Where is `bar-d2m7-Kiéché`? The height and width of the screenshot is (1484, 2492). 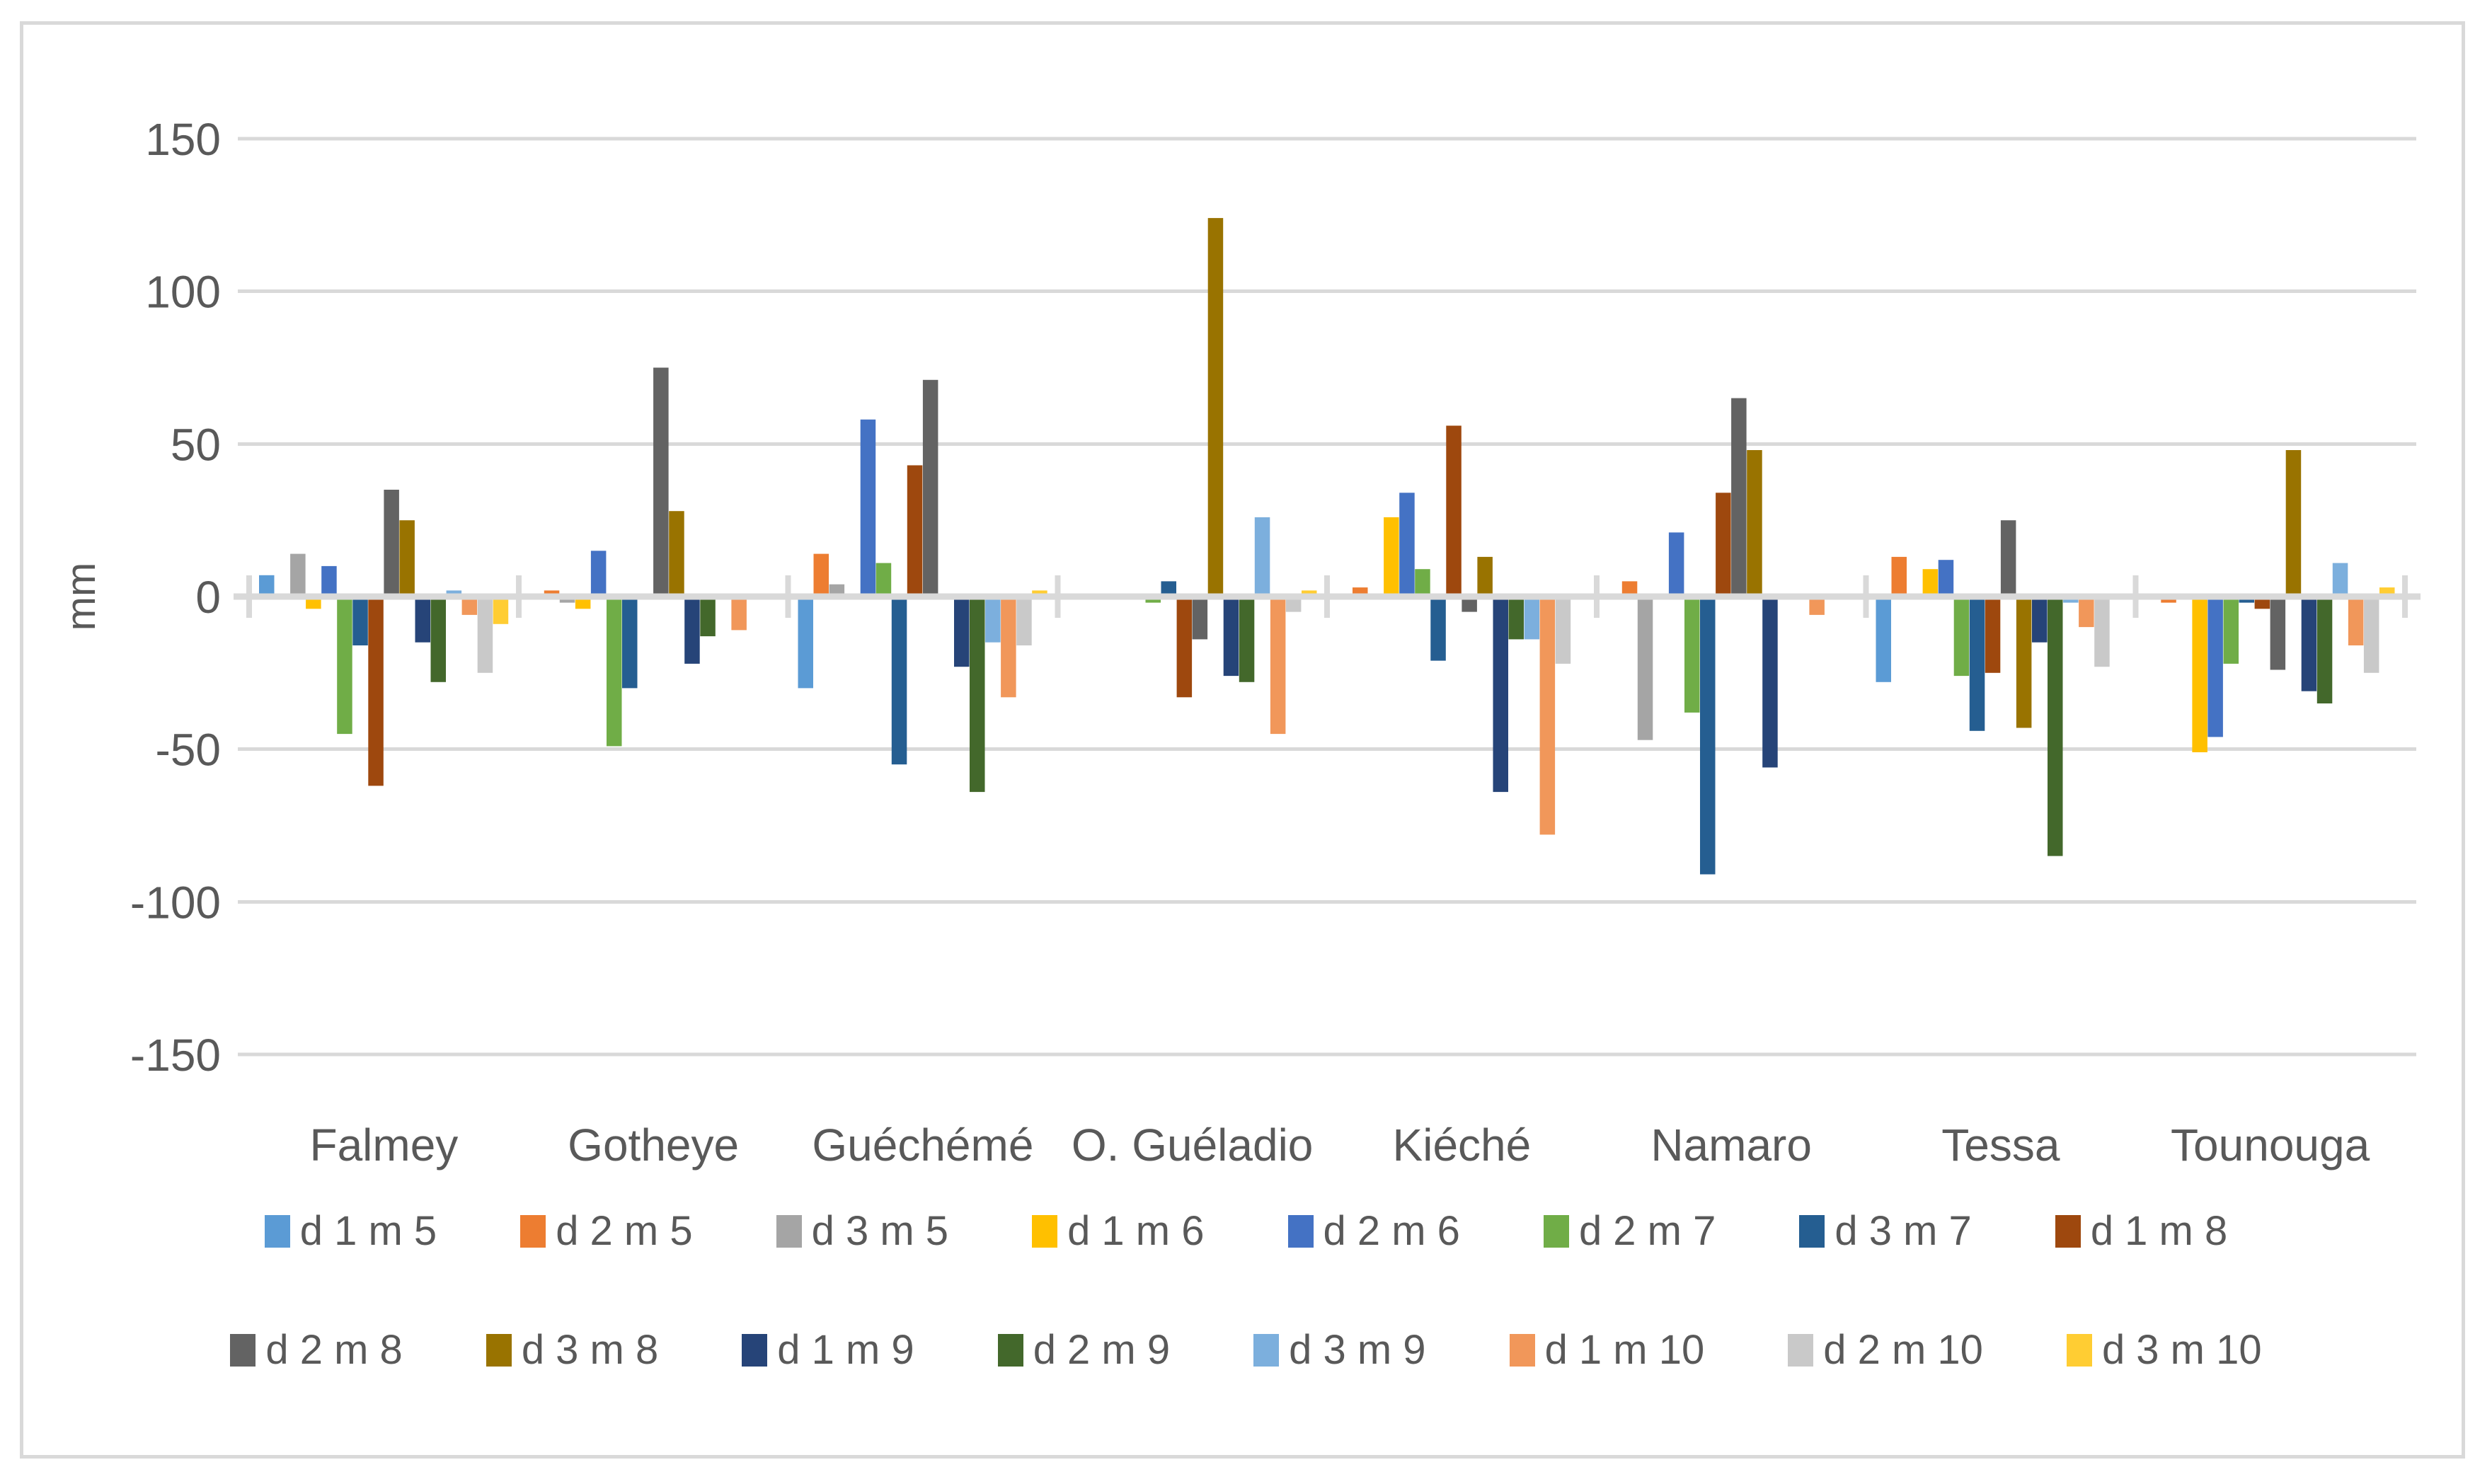
bar-d2m7-Kiéché is located at coordinates (1422, 583).